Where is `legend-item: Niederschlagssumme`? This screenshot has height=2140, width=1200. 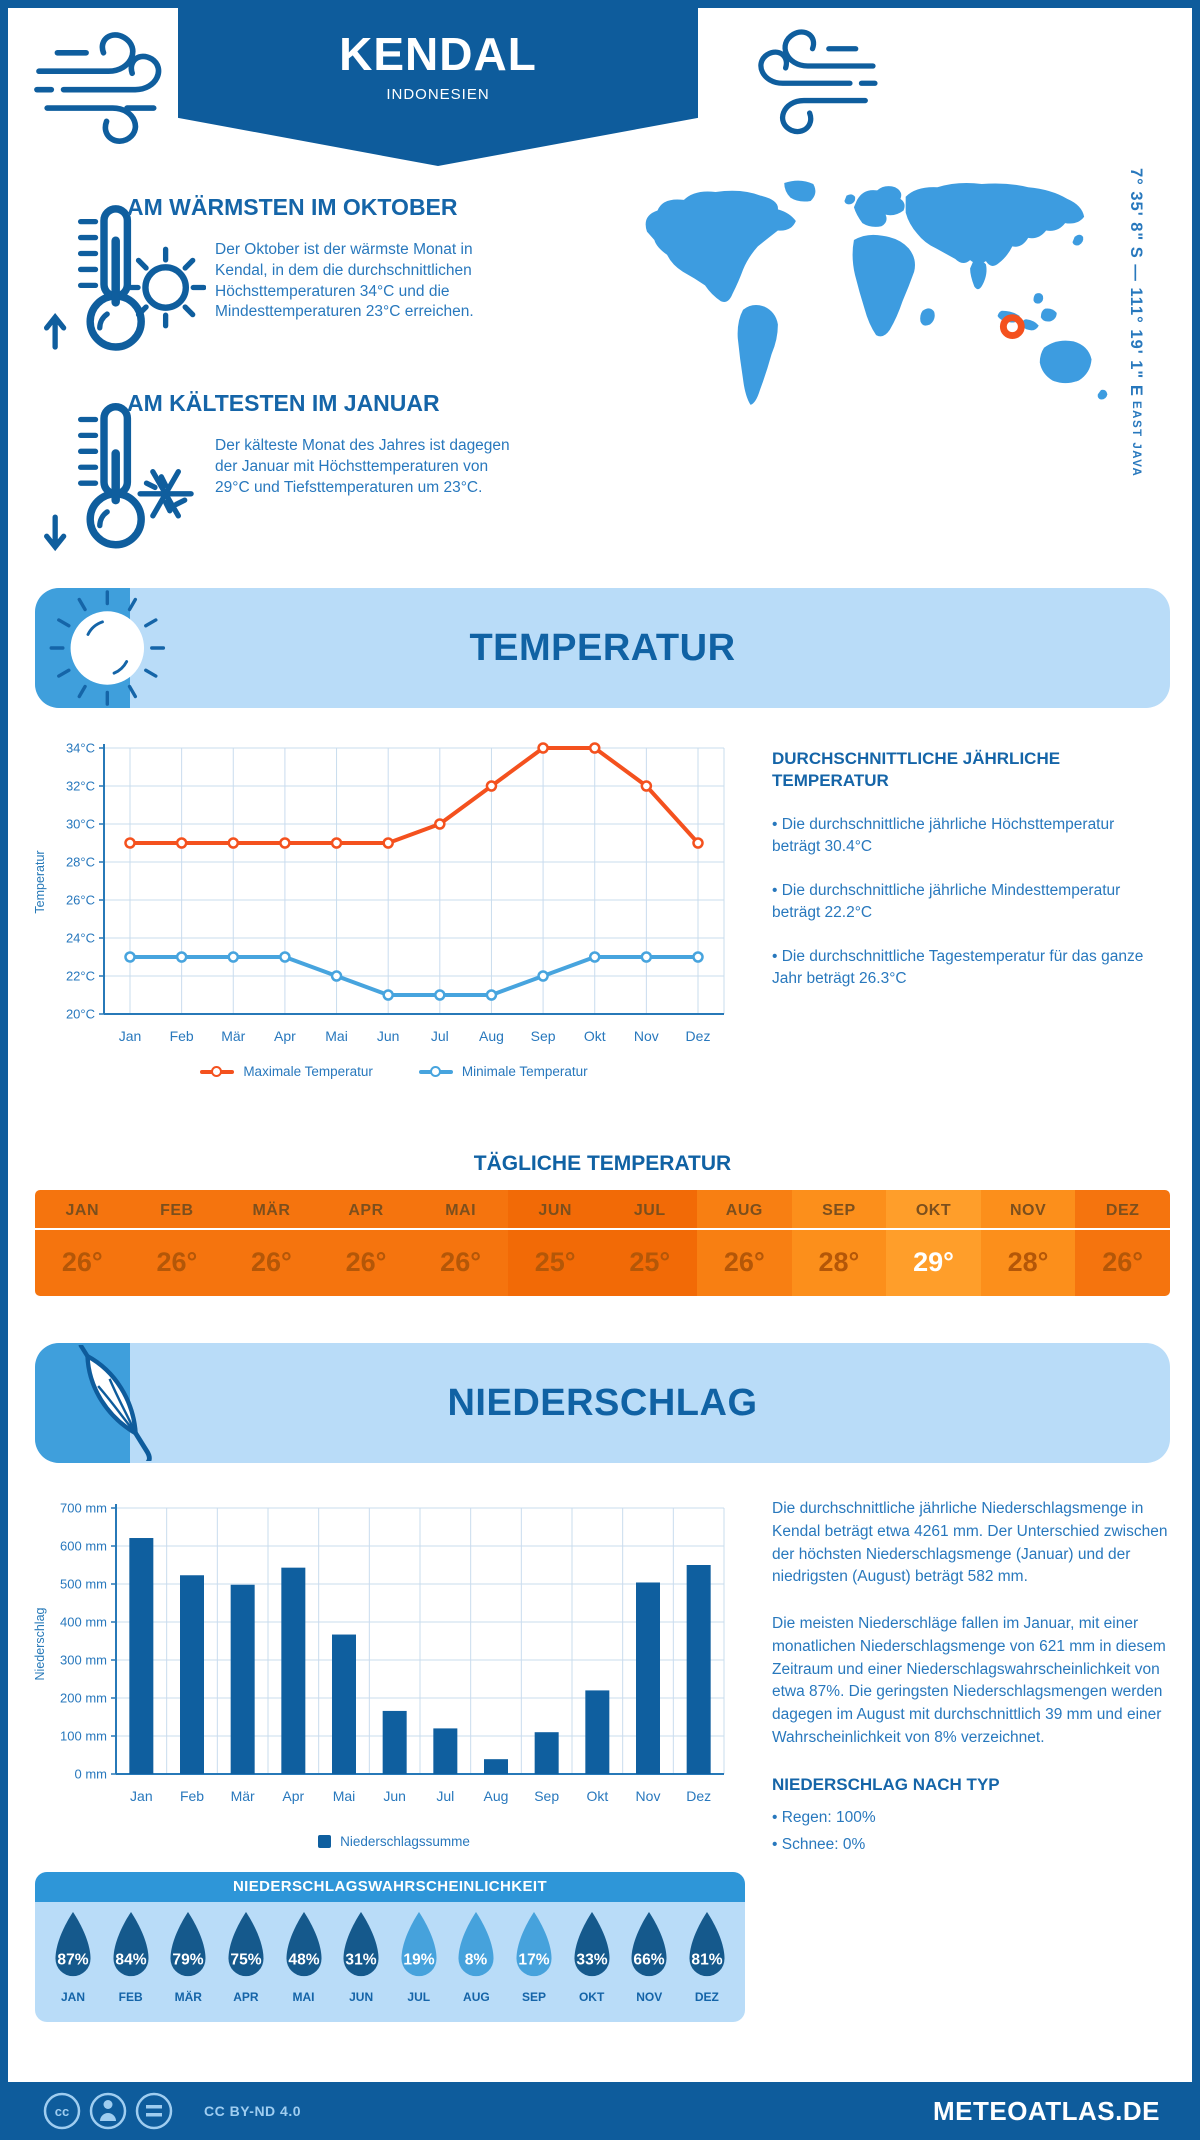
legend-item: Niederschlagssumme is located at coordinates (394, 1841).